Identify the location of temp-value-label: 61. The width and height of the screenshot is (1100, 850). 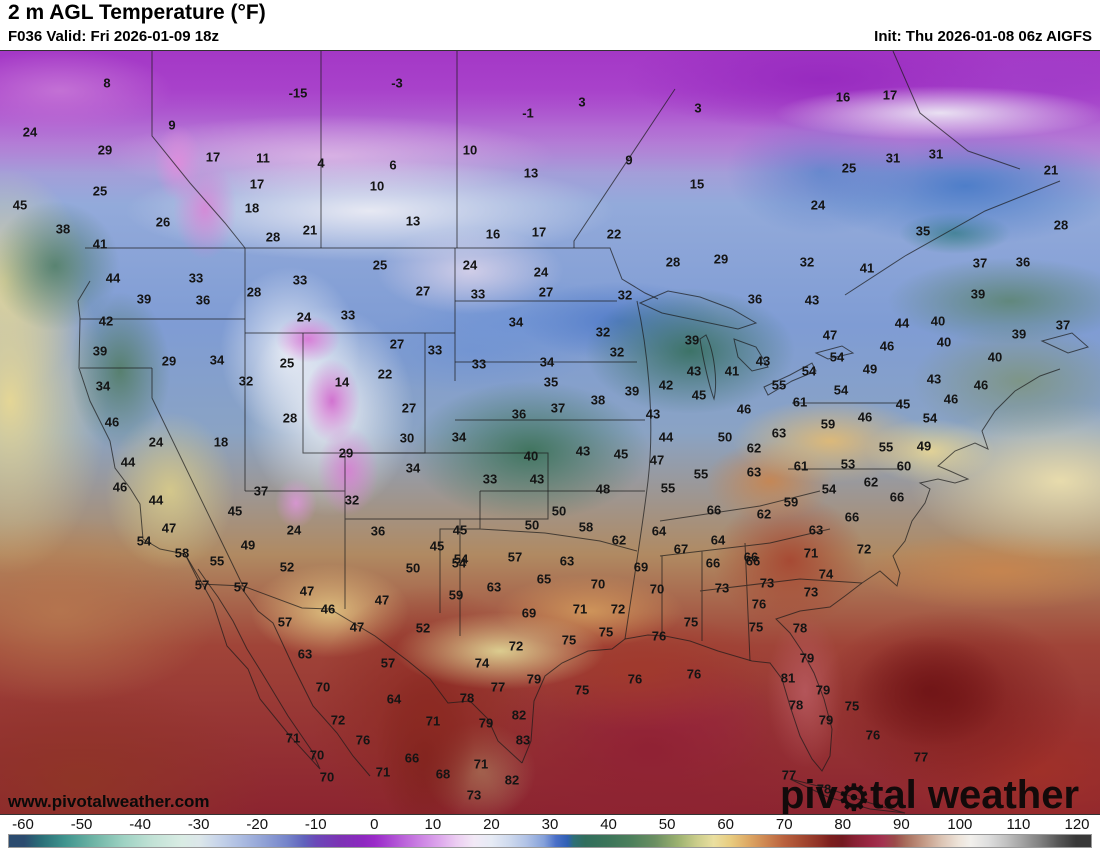
(801, 466).